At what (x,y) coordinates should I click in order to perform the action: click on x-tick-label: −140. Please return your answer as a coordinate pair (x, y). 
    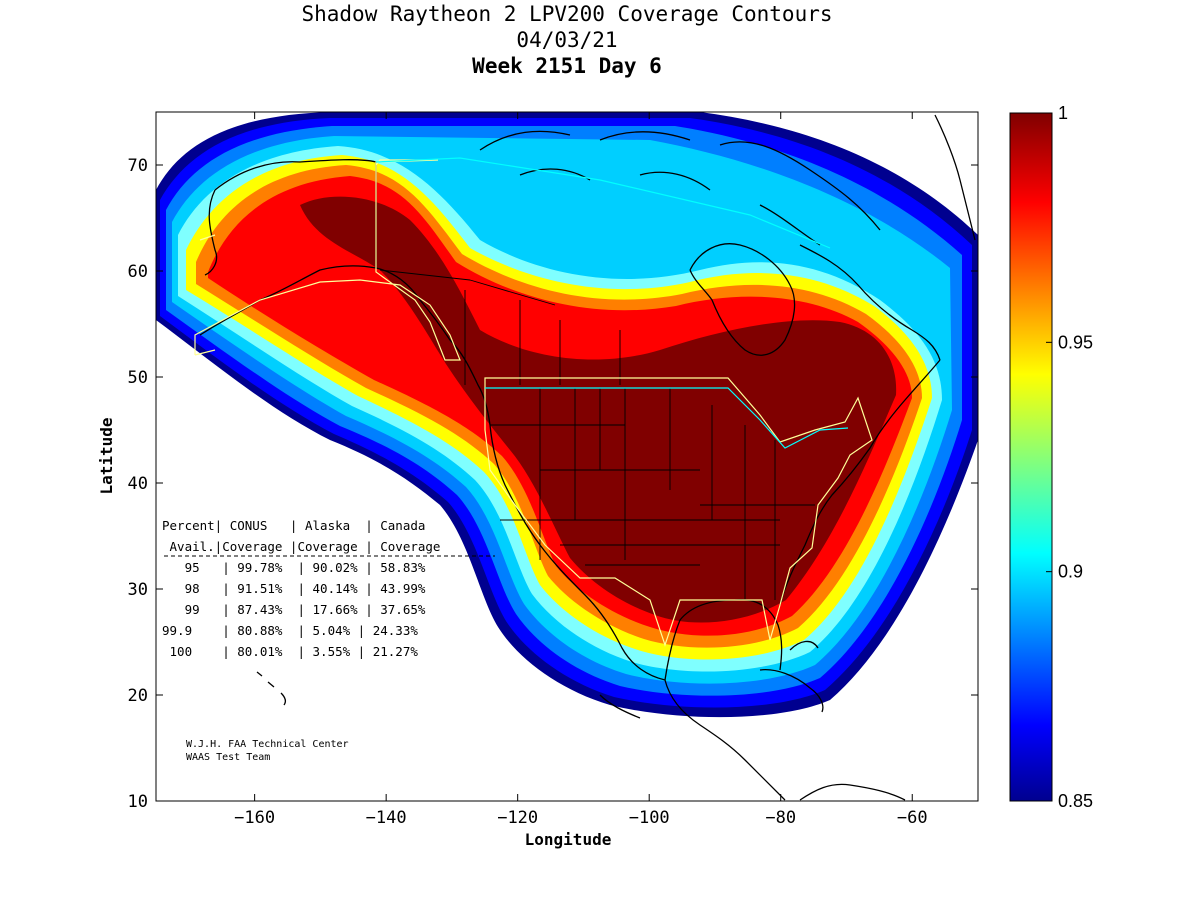
    Looking at the image, I should click on (386, 818).